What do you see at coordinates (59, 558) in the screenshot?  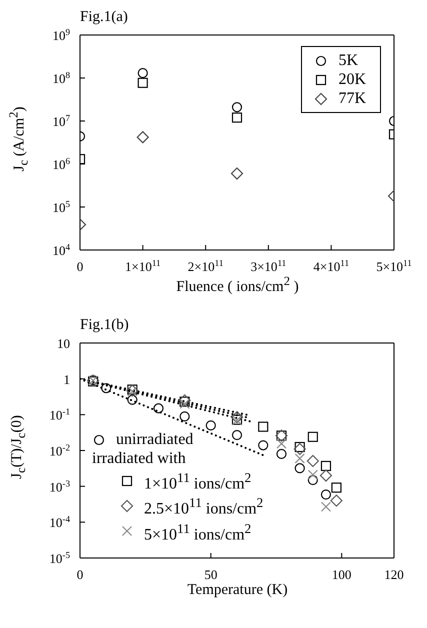 I see `y-tick-label: 10$^{-5}$` at bounding box center [59, 558].